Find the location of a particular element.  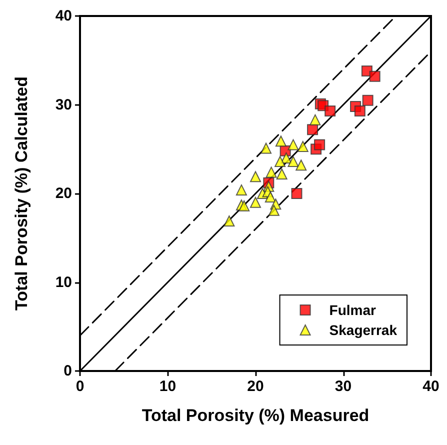

y-tick-label: 10 is located at coordinates (63, 282).